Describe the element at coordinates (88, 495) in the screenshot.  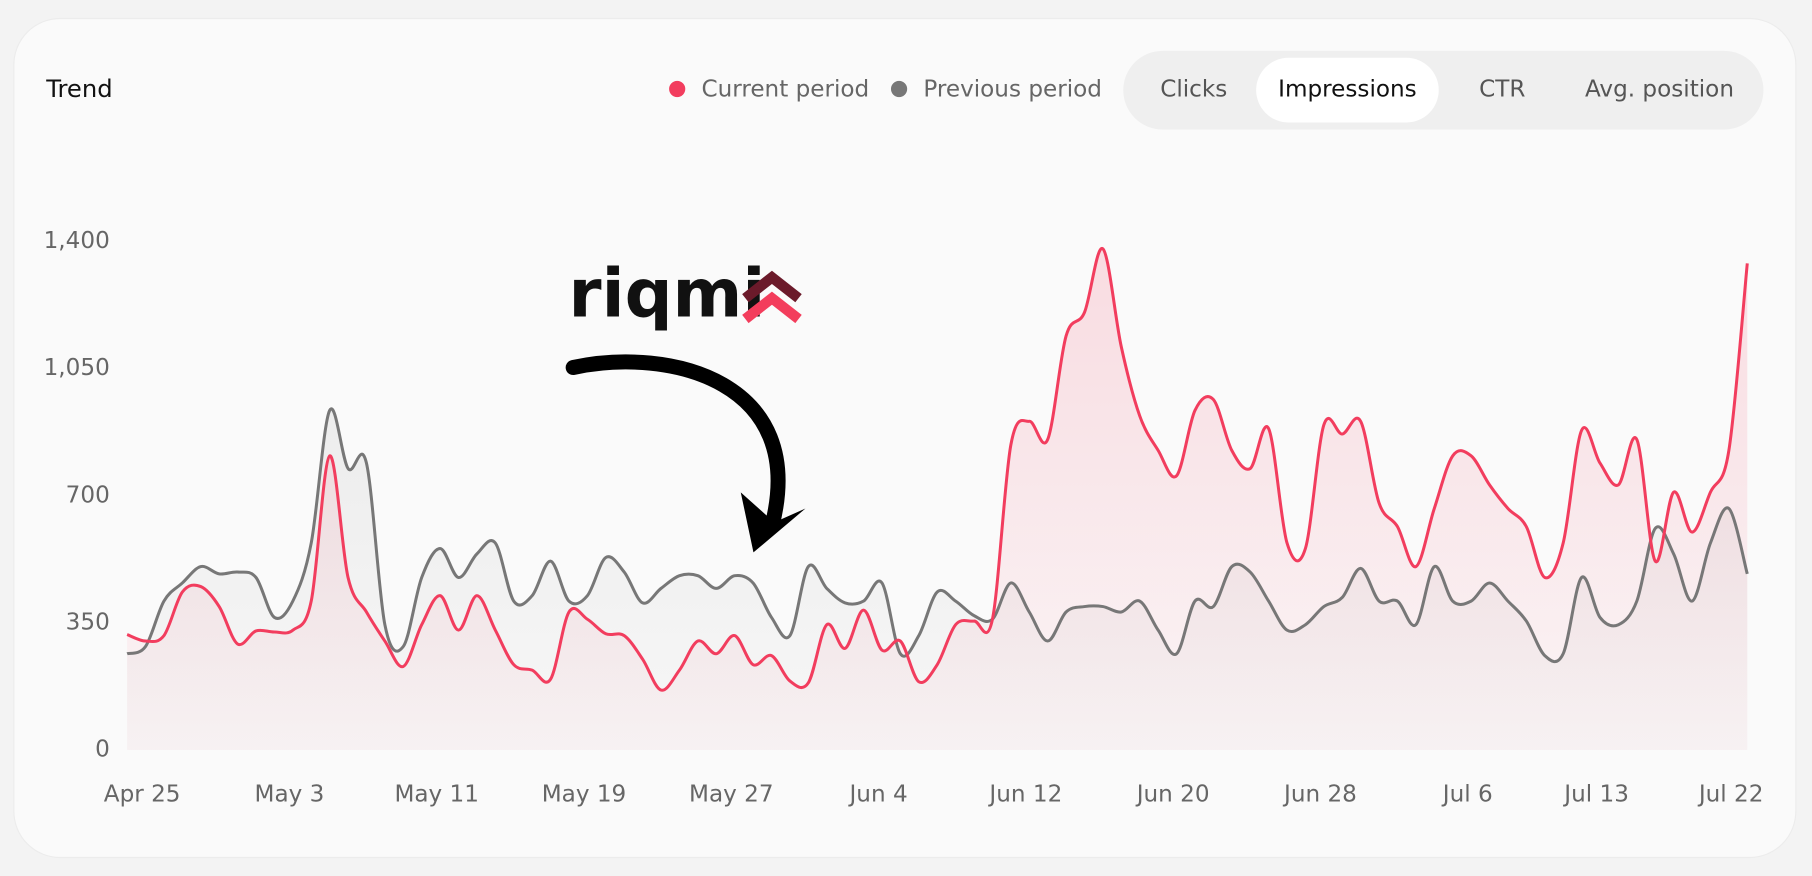
I see `y-tick-label: 700` at that location.